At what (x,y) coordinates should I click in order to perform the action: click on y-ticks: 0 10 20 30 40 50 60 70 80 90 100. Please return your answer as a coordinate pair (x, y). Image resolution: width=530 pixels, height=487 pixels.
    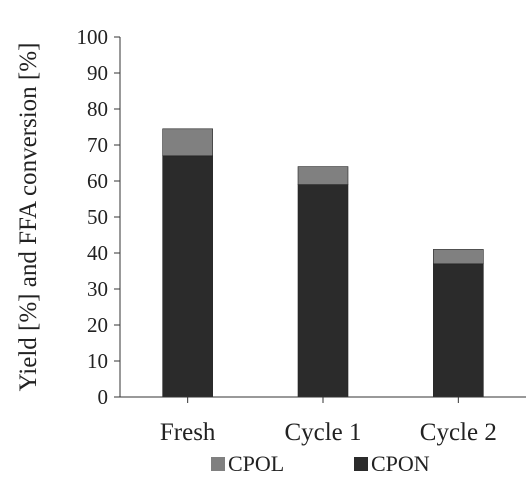
    Looking at the image, I should click on (98, 217).